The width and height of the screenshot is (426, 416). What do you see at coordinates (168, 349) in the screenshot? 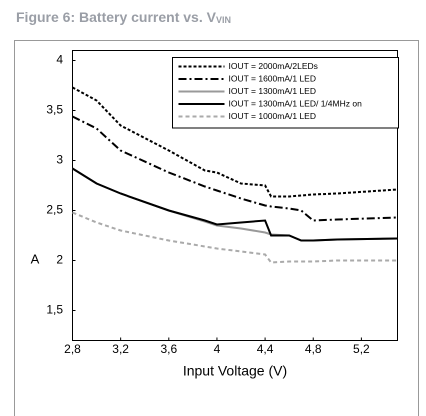
I see `x-tick-label: 3,6` at bounding box center [168, 349].